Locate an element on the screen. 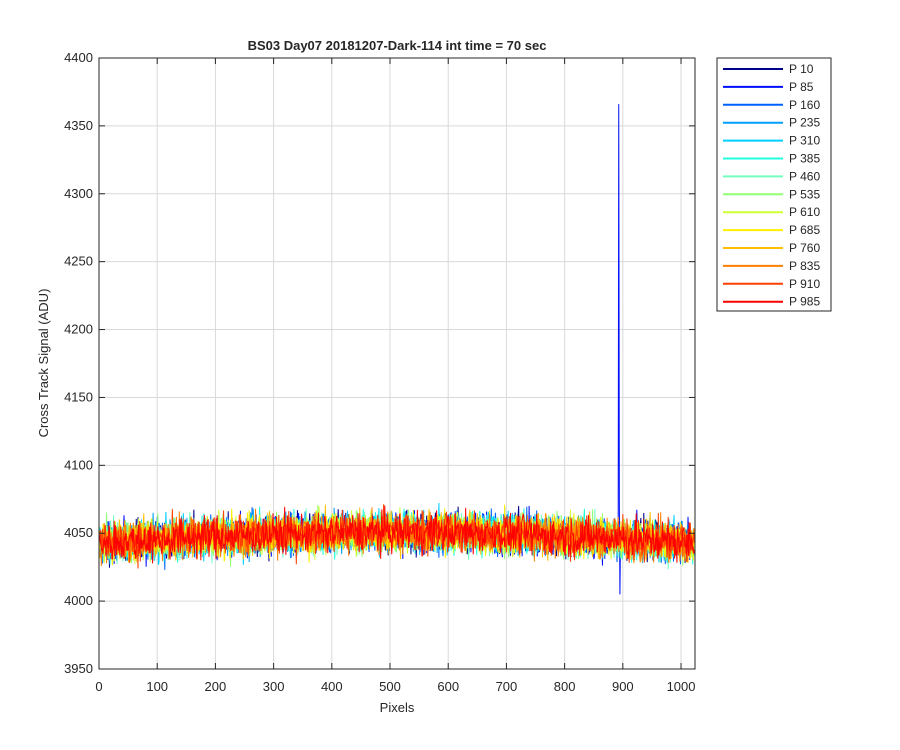 This screenshot has height=750, width=900. y-tick-label: 4150 is located at coordinates (78, 396).